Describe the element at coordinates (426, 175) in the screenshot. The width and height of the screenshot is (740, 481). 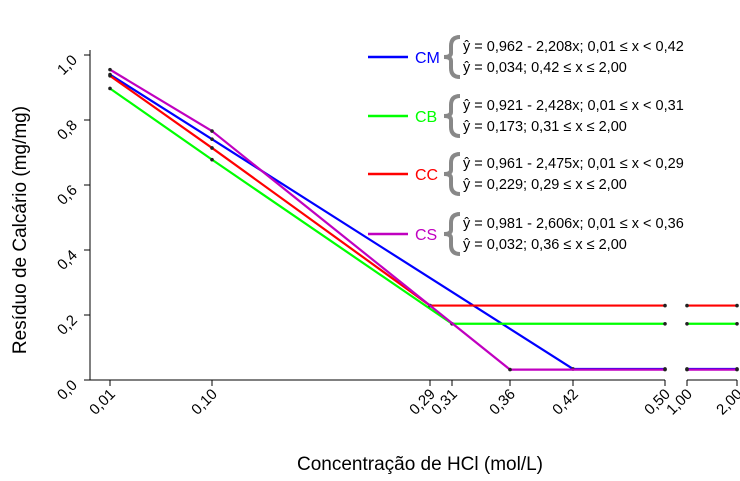
I see `legend-label-cc: CC` at that location.